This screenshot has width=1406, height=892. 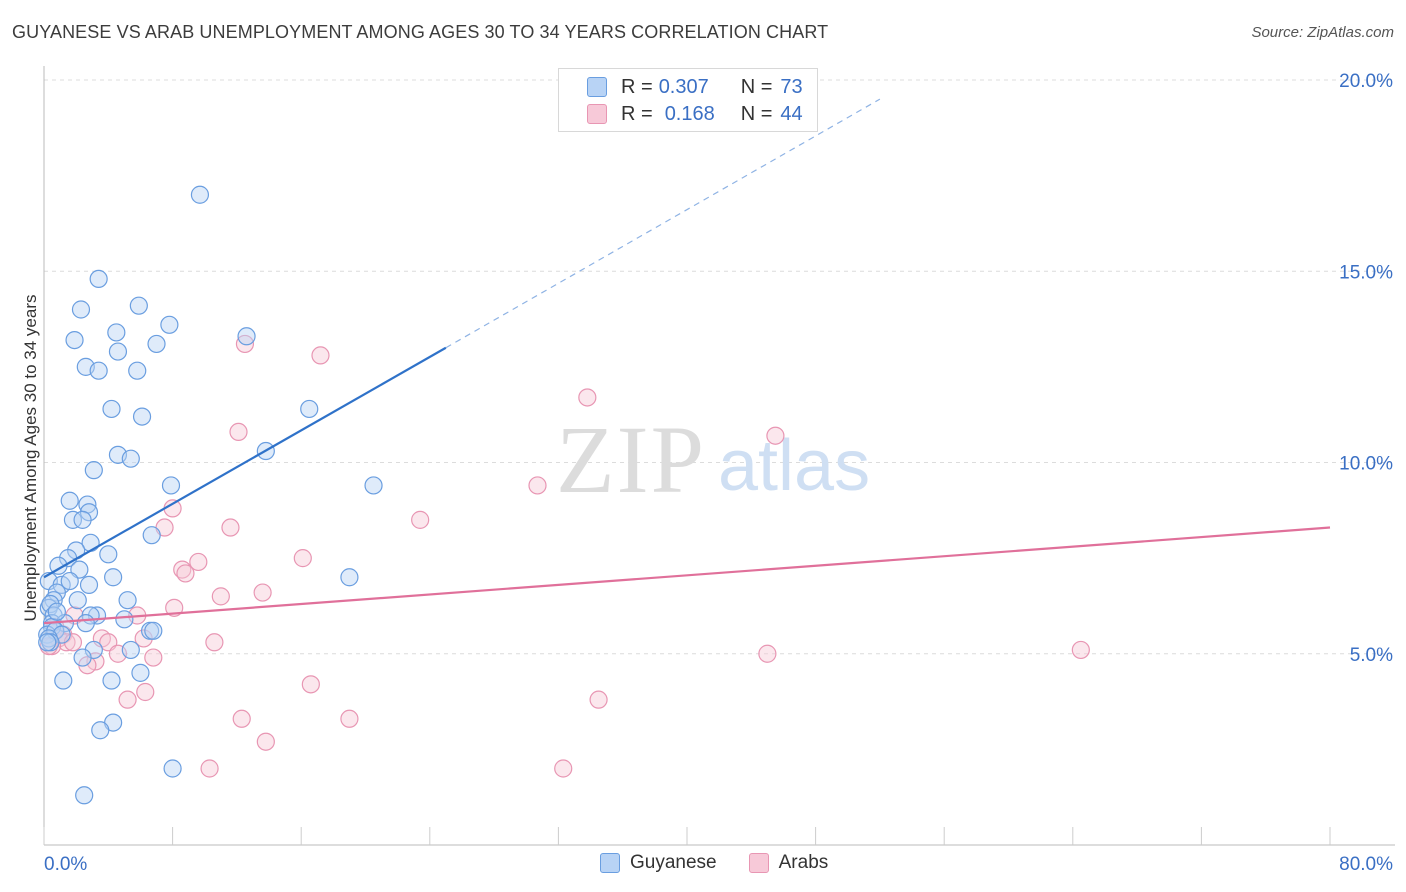 I want to click on y-tick-label: 15.0%, so click(x=1366, y=272).